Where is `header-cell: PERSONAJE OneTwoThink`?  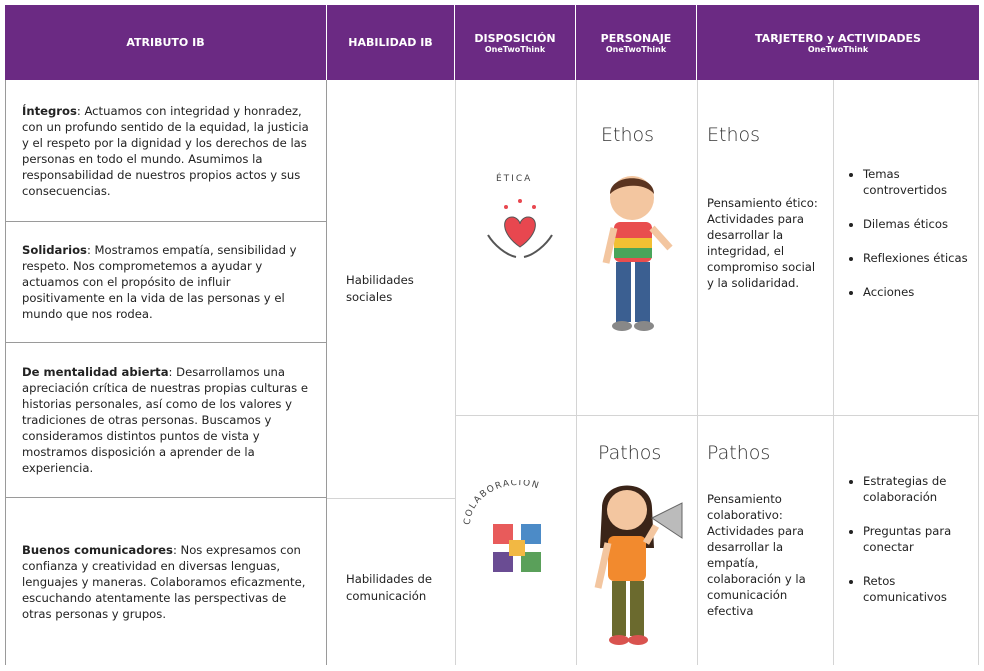 header-cell: PERSONAJE OneTwoThink is located at coordinates (636, 42).